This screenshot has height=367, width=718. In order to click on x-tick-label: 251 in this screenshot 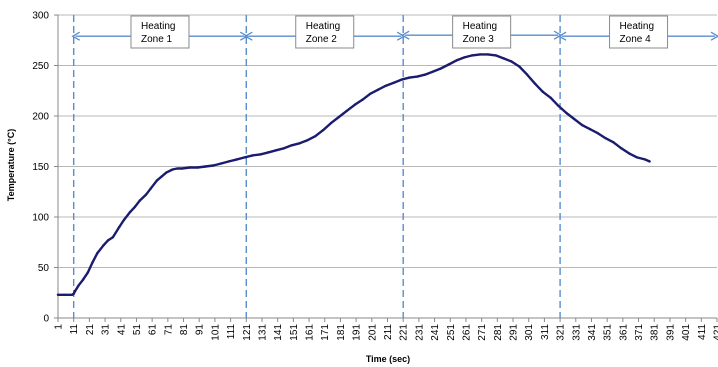, I will do `click(451, 332)`.